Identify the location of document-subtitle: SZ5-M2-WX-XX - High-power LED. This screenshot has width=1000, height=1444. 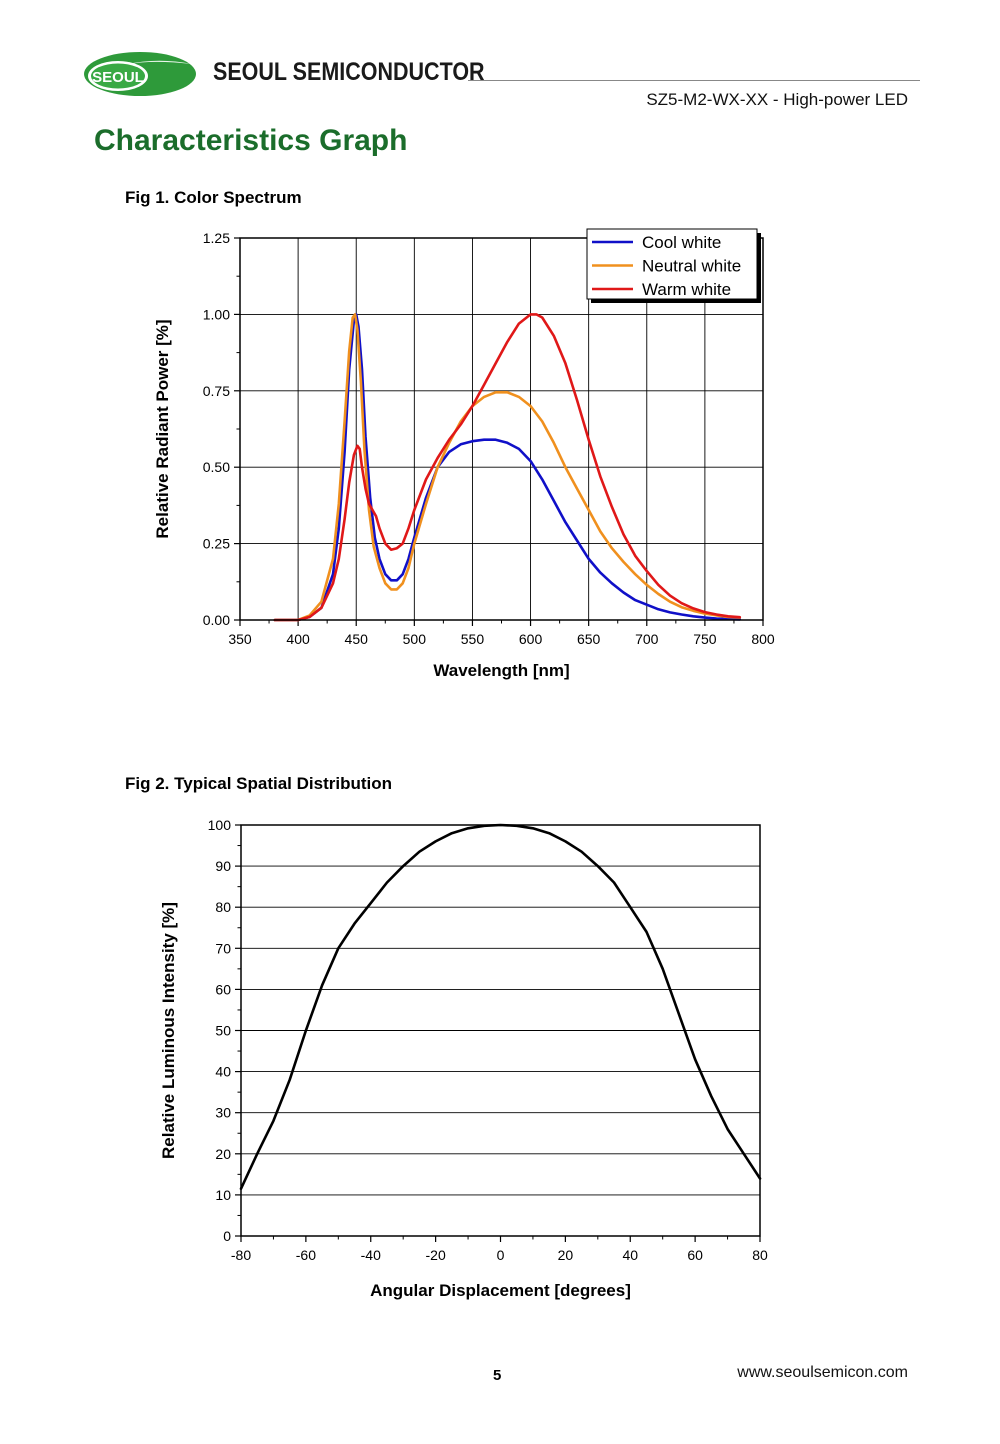
(777, 99).